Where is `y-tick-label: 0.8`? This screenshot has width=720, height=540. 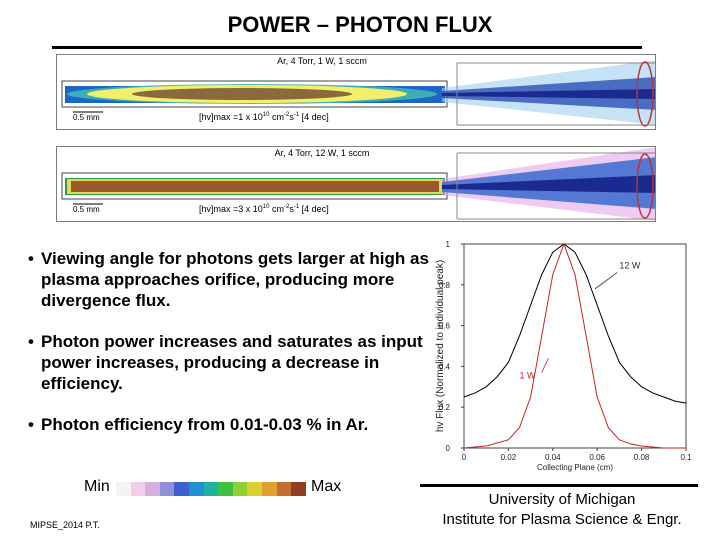 y-tick-label: 0.8 is located at coordinates (445, 285).